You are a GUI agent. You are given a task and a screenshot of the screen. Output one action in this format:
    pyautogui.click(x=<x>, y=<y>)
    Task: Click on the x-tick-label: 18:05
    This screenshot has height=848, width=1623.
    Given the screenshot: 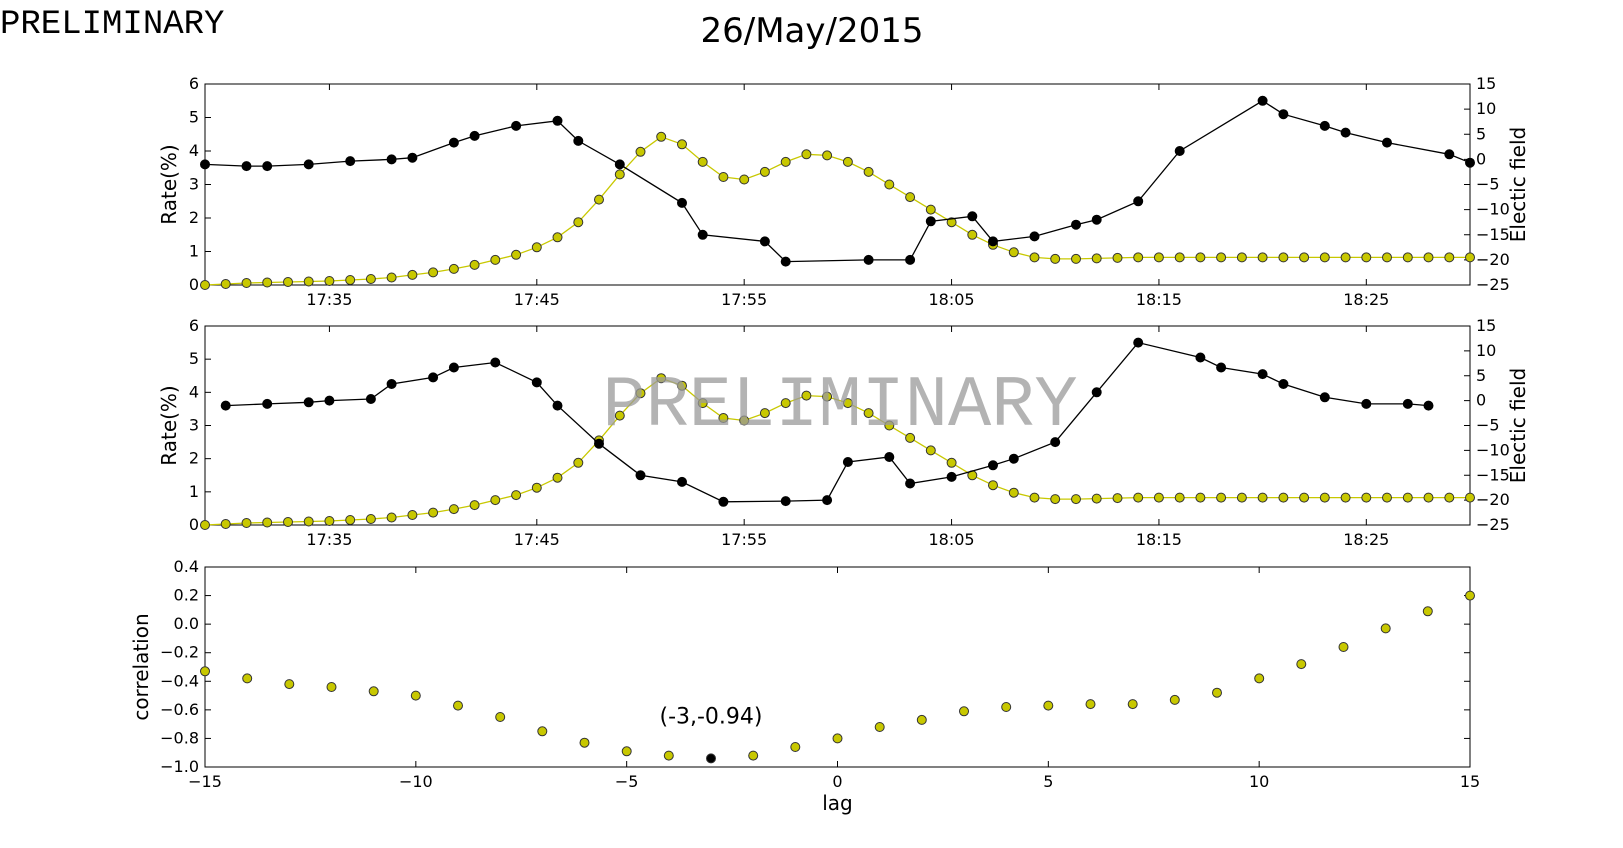 What is the action you would take?
    pyautogui.click(x=952, y=299)
    